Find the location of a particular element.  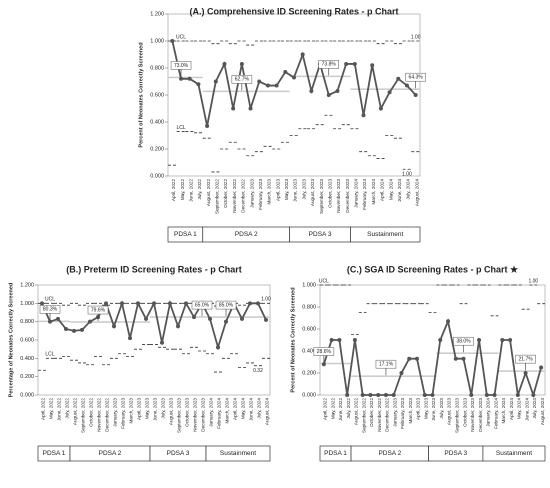

phase-label: PDSA 3 is located at coordinates (320, 234).